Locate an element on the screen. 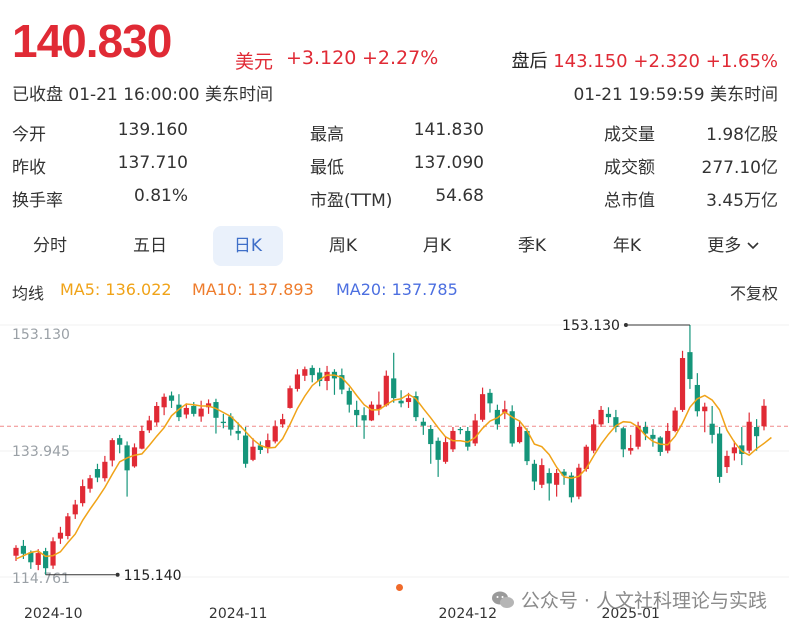 Image resolution: width=789 pixels, height=634 pixels. x-tick-label: 2024-11 is located at coordinates (238, 614).